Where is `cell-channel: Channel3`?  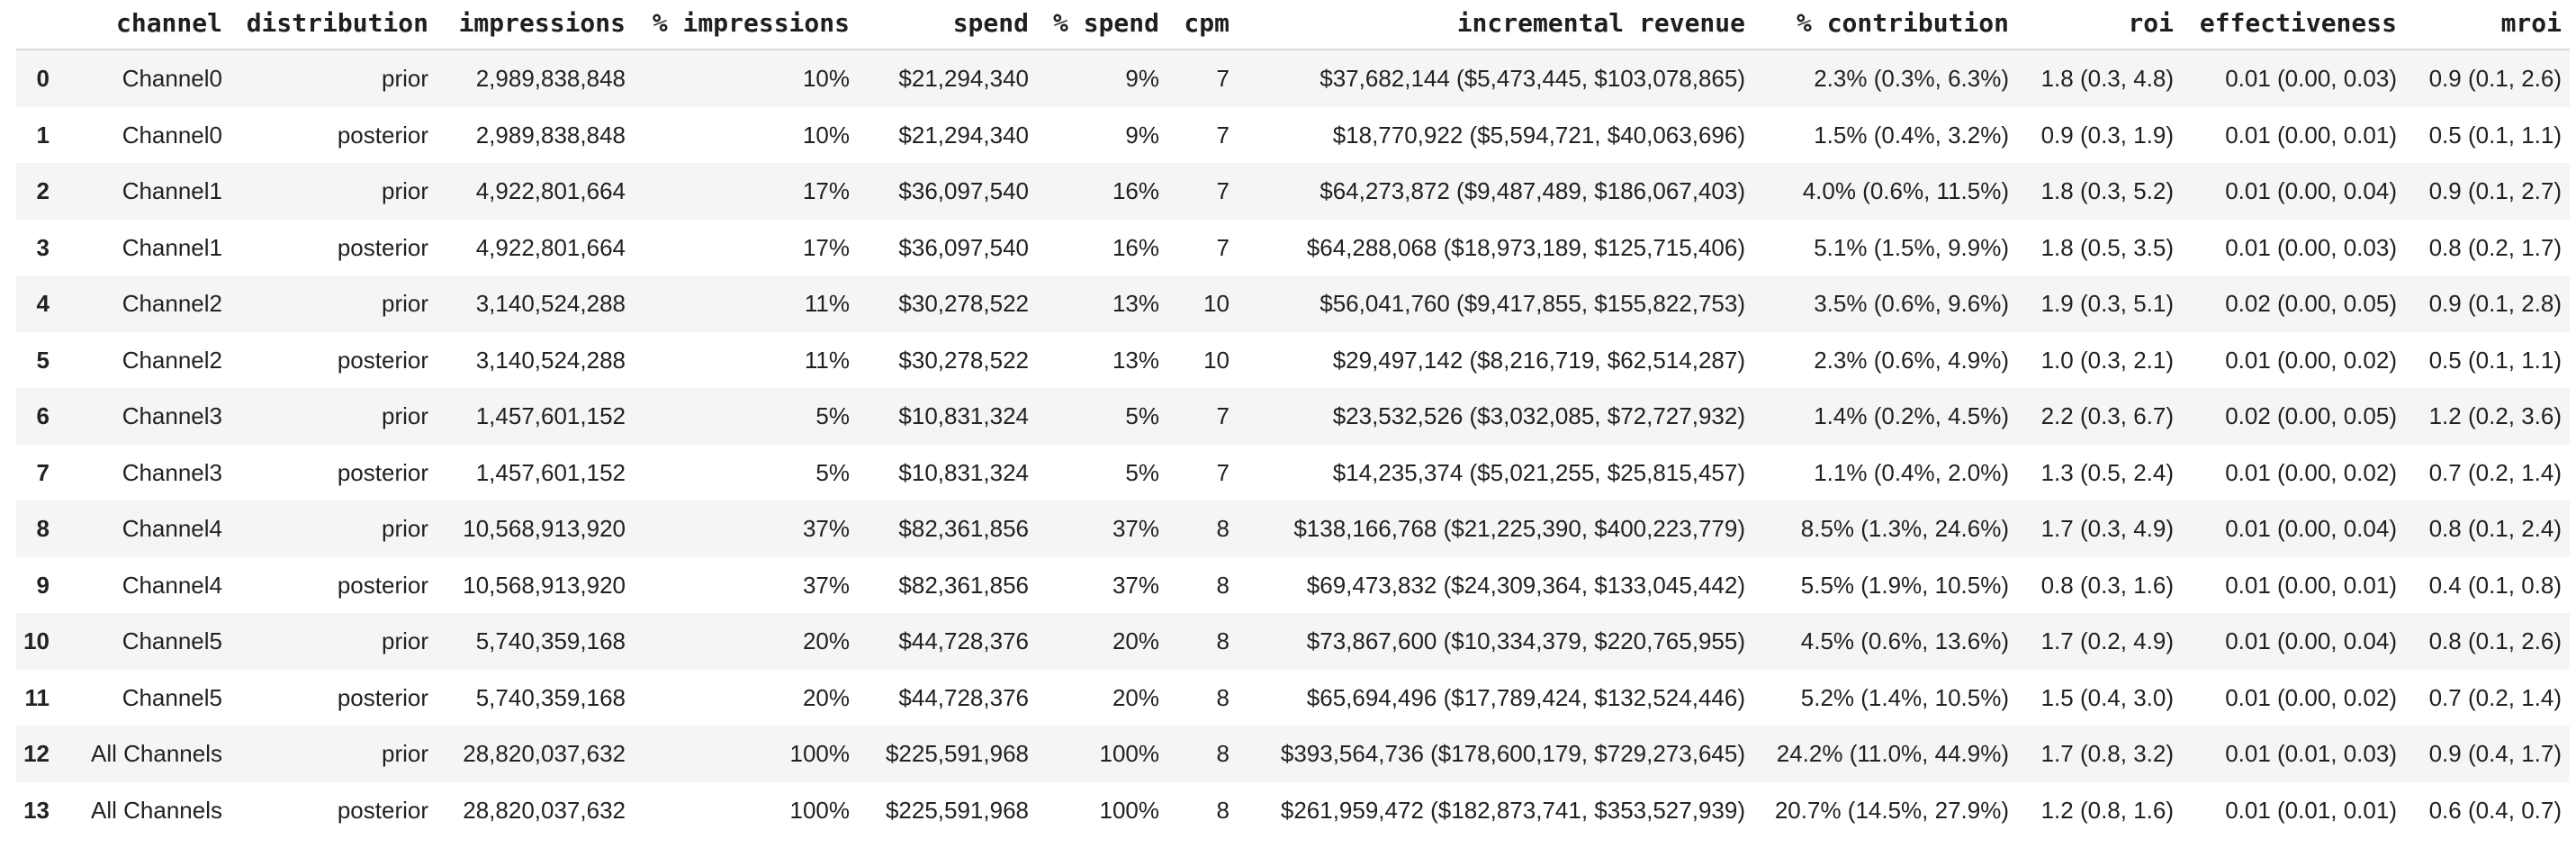 cell-channel: Channel3 is located at coordinates (172, 472).